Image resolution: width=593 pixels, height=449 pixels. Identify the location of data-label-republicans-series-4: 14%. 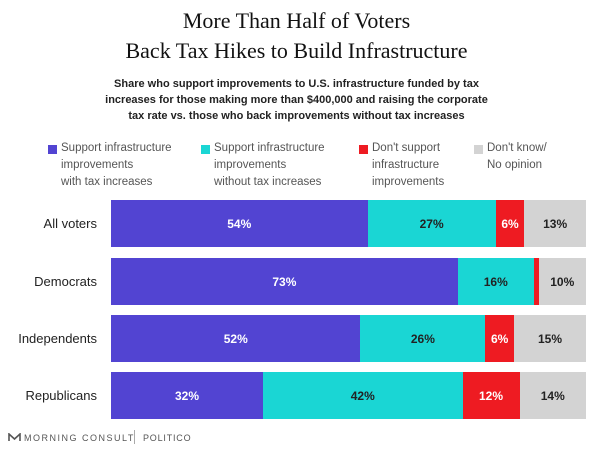
(552, 395).